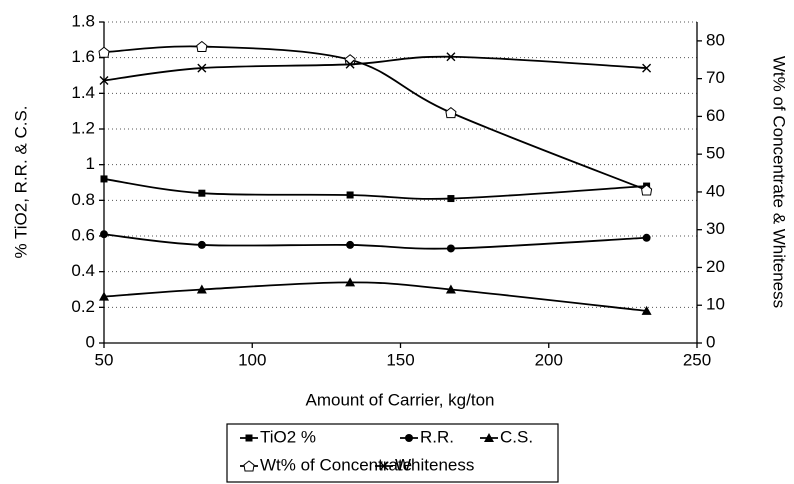  What do you see at coordinates (90, 163) in the screenshot?
I see `y-tick-label: 1` at bounding box center [90, 163].